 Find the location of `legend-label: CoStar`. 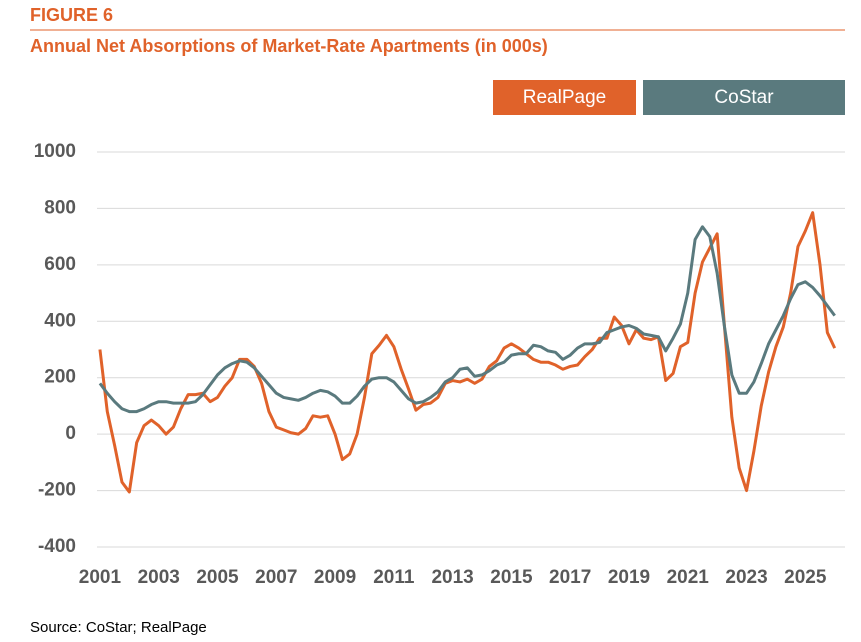

legend-label: CoStar is located at coordinates (744, 97).